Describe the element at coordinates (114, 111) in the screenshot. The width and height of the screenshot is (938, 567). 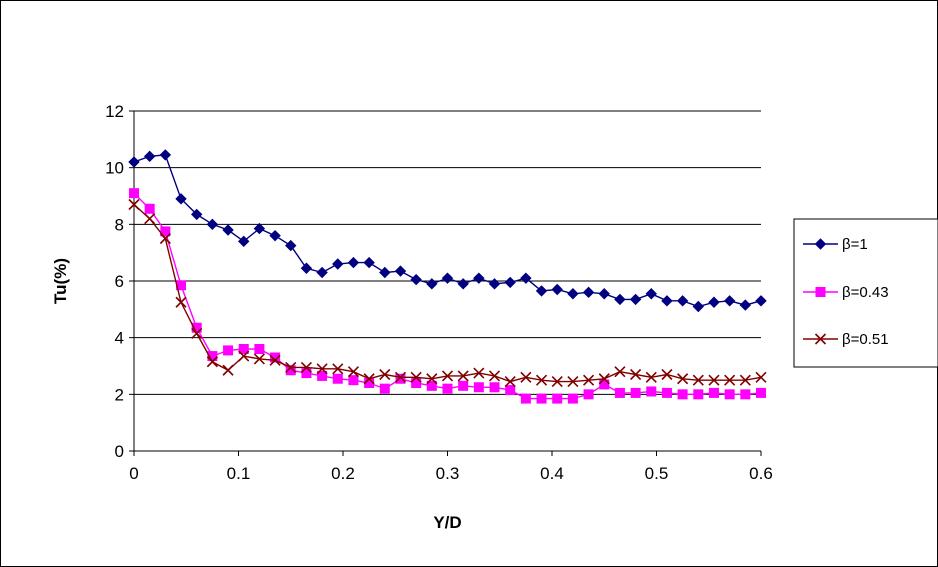
I see `y-tick-label-6: 12` at that location.